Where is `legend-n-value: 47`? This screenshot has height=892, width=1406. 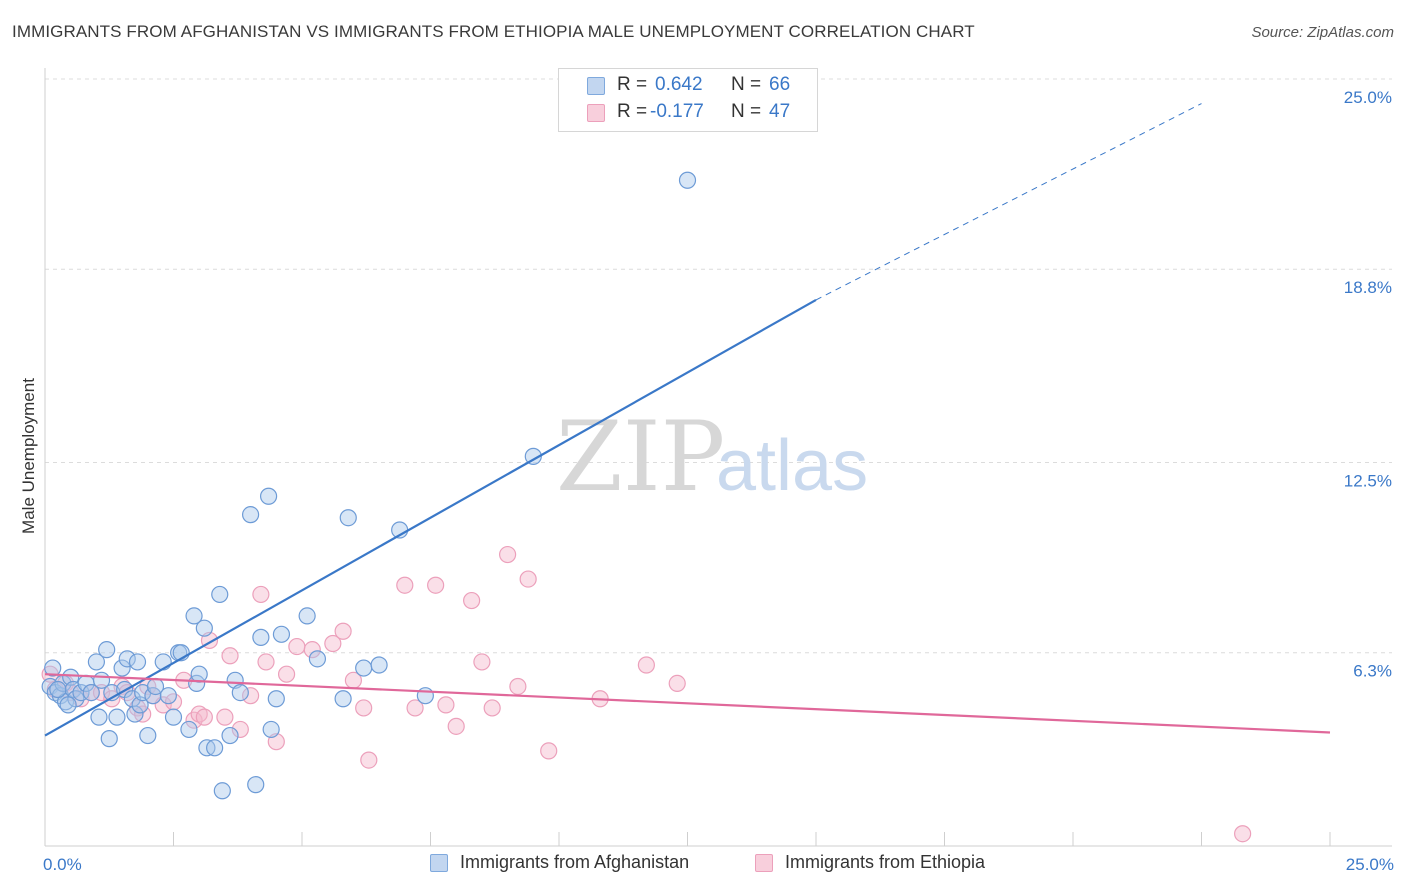
legend-n-value: 47 is located at coordinates (780, 111).